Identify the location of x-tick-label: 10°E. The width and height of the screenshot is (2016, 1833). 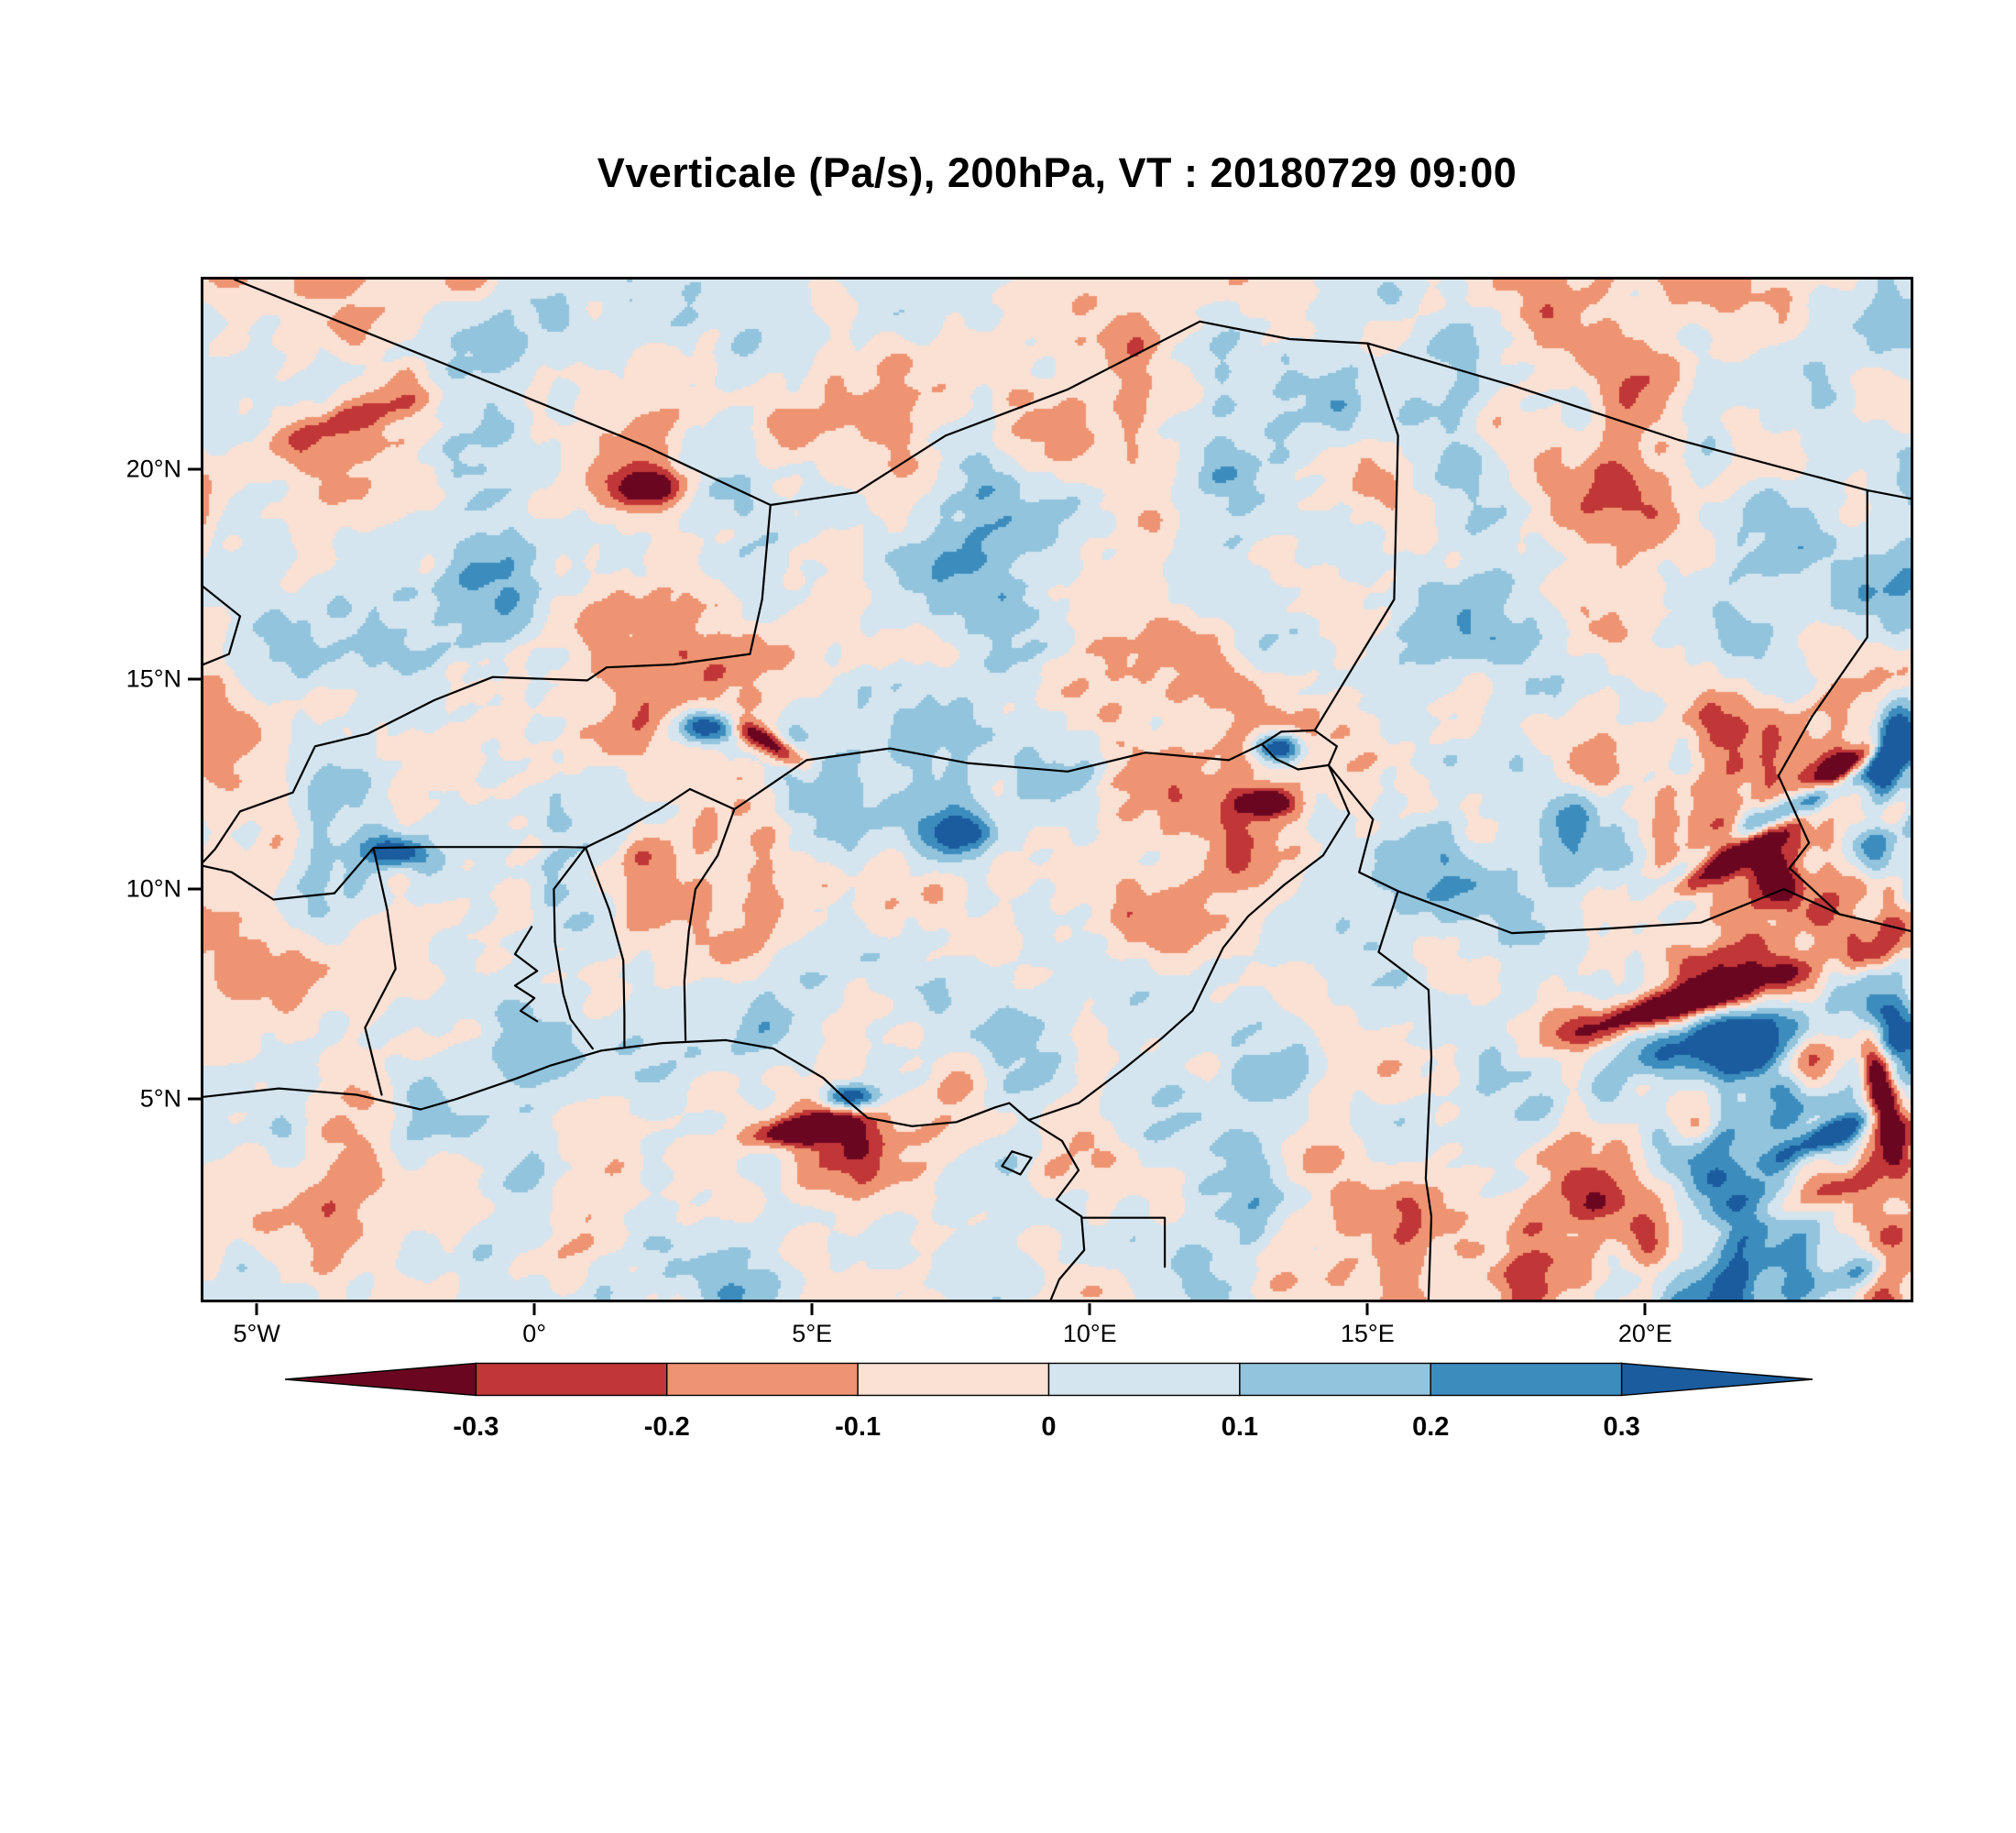
(1089, 1333).